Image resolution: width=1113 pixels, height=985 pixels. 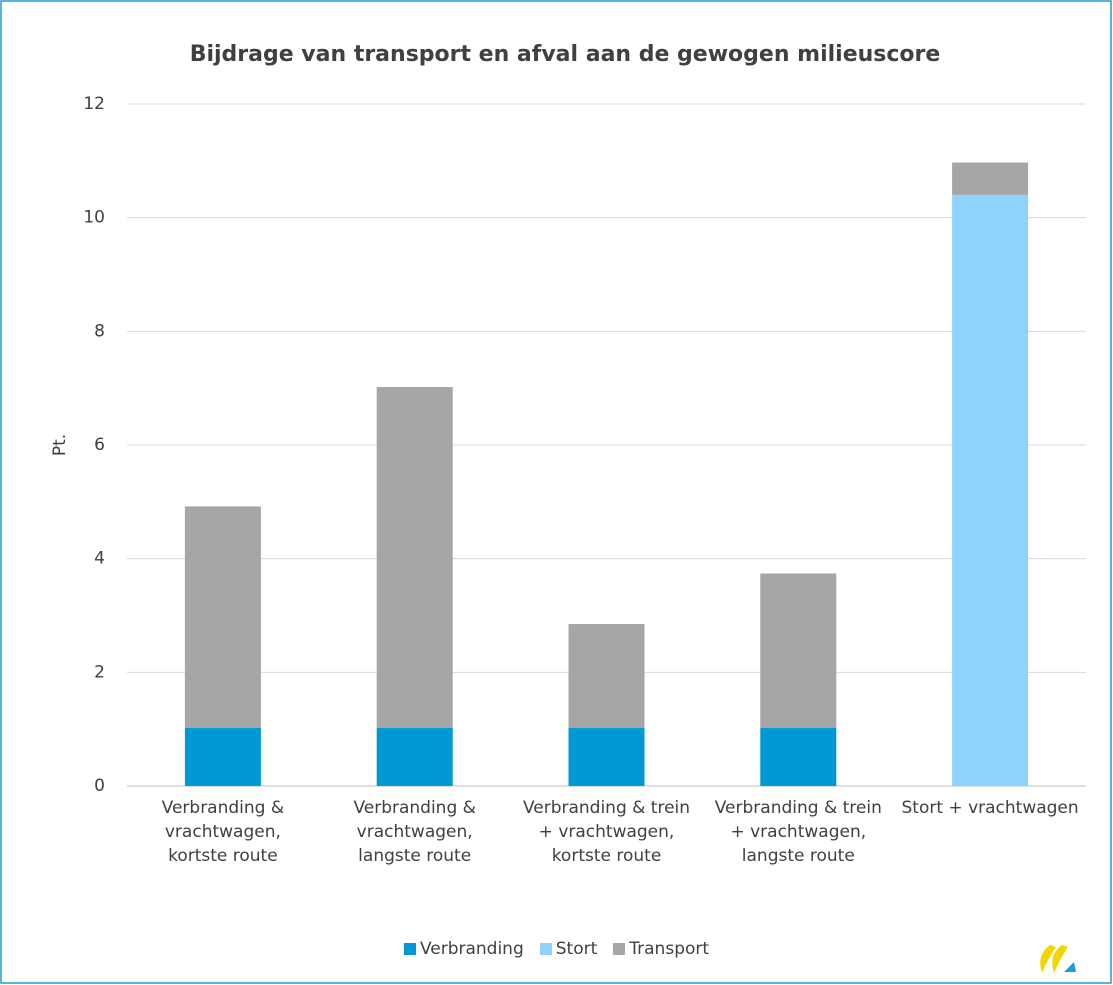 I want to click on y-axis-label: Pt., so click(x=60, y=445).